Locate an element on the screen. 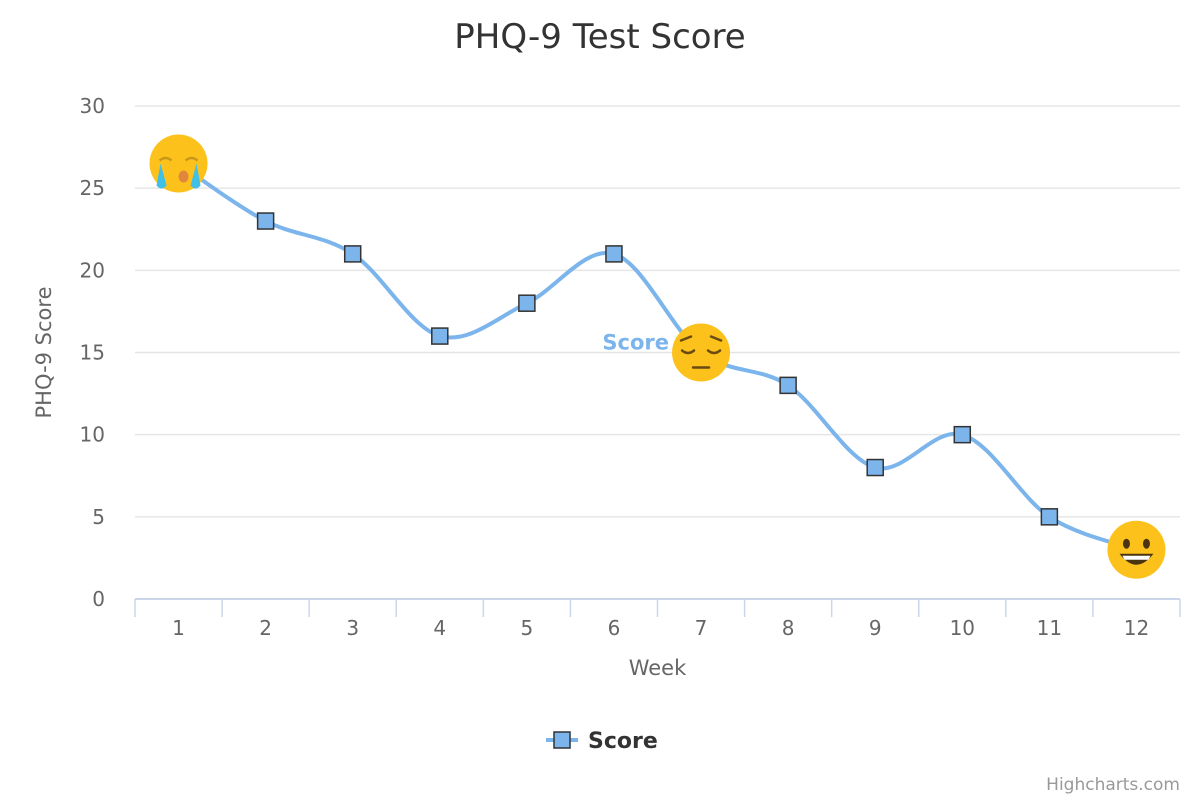 The image size is (1200, 800). y-tick-label: 30 is located at coordinates (92, 106).